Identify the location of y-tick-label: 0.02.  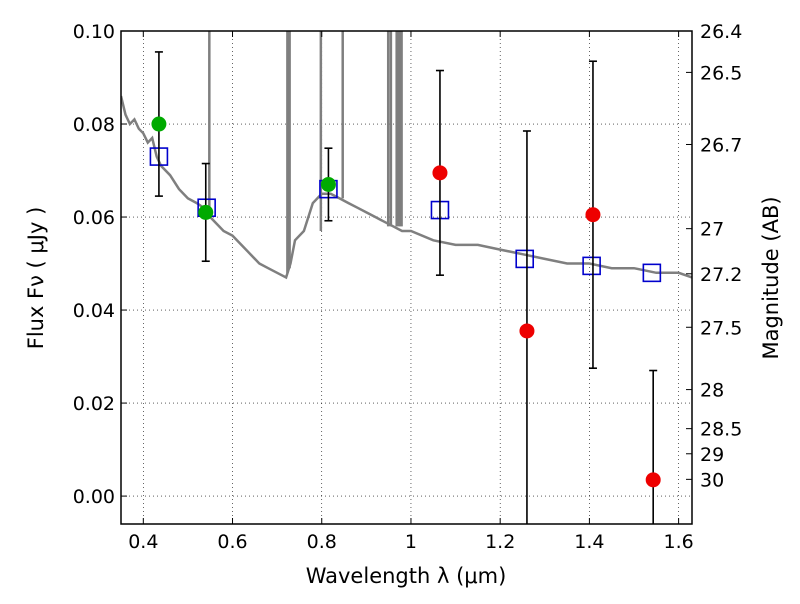
(94, 404).